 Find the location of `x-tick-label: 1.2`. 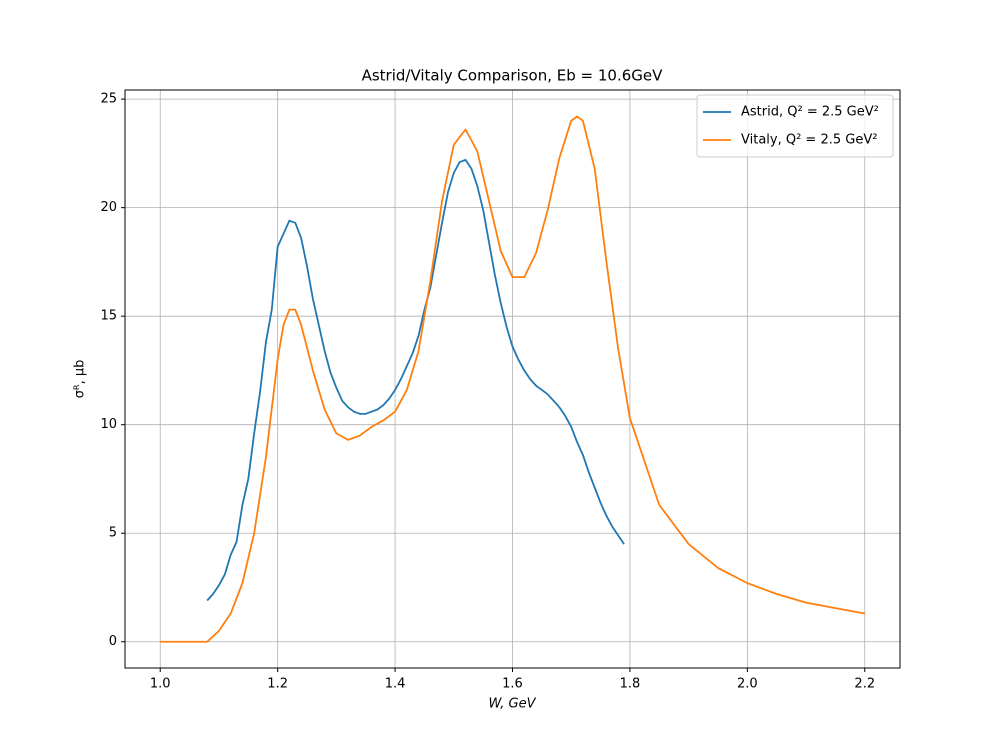

x-tick-label: 1.2 is located at coordinates (277, 684).